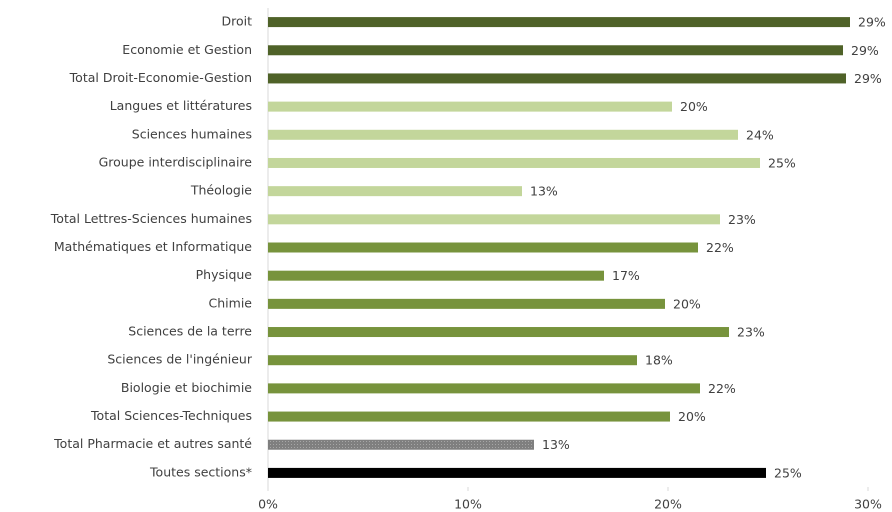  What do you see at coordinates (179, 359) in the screenshot?
I see `y-tick-label: Sciences de l'ingénieur` at bounding box center [179, 359].